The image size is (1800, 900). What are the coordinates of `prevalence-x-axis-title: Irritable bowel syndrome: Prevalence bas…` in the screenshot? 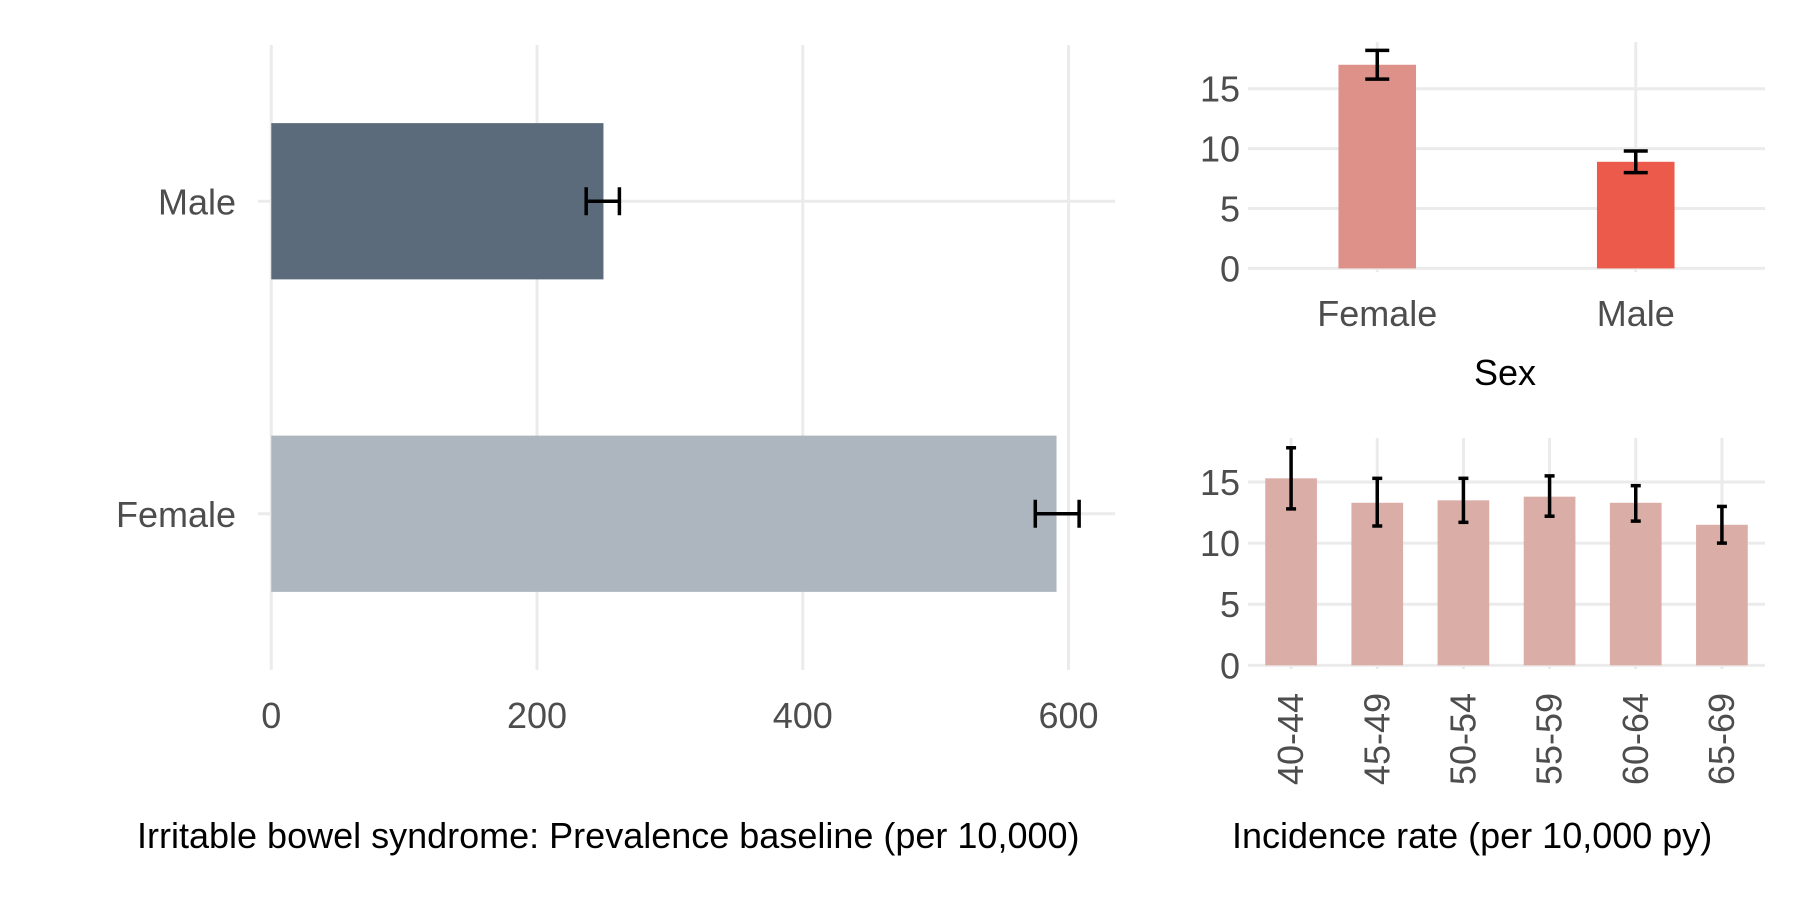 It's located at (608, 835).